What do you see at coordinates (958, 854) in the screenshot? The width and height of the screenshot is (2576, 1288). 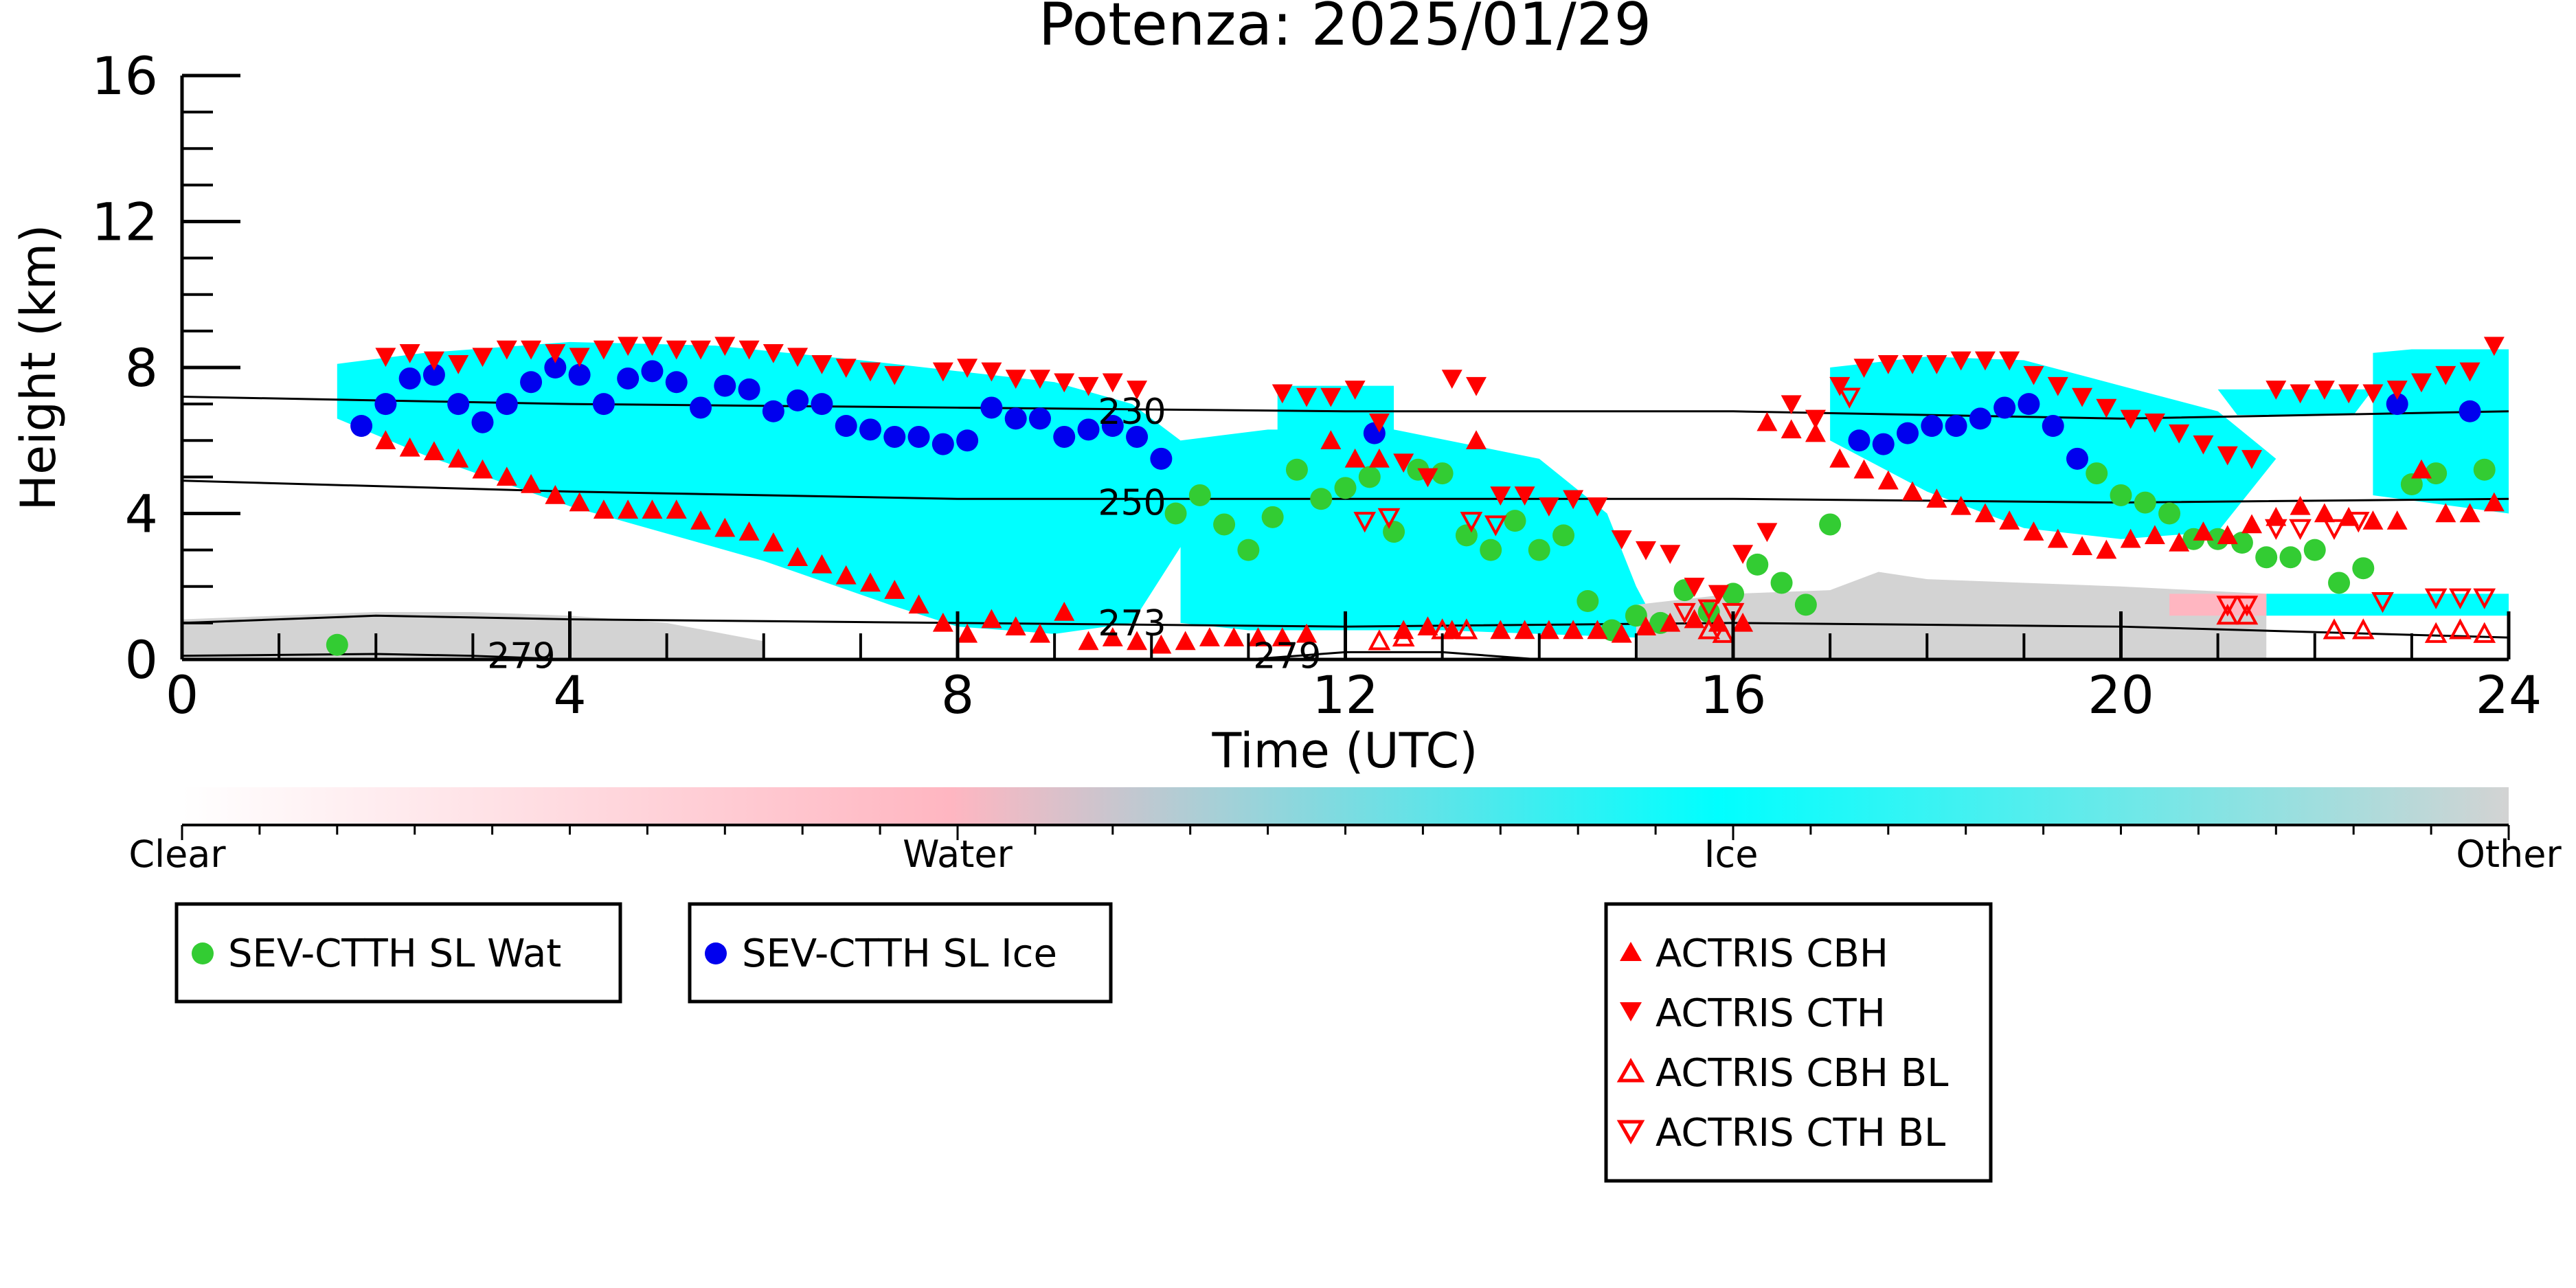 I see `colorbar-label-water: Water` at bounding box center [958, 854].